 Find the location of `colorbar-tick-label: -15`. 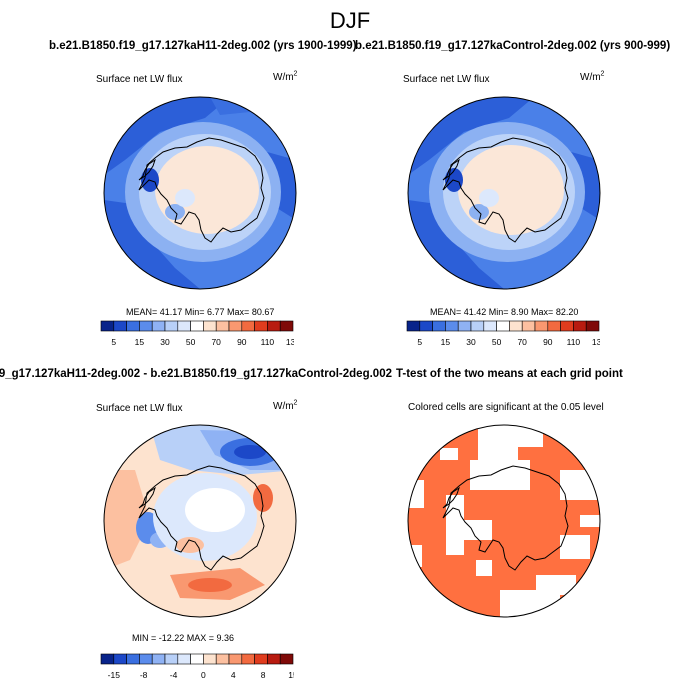

colorbar-tick-label: -15 is located at coordinates (114, 675).